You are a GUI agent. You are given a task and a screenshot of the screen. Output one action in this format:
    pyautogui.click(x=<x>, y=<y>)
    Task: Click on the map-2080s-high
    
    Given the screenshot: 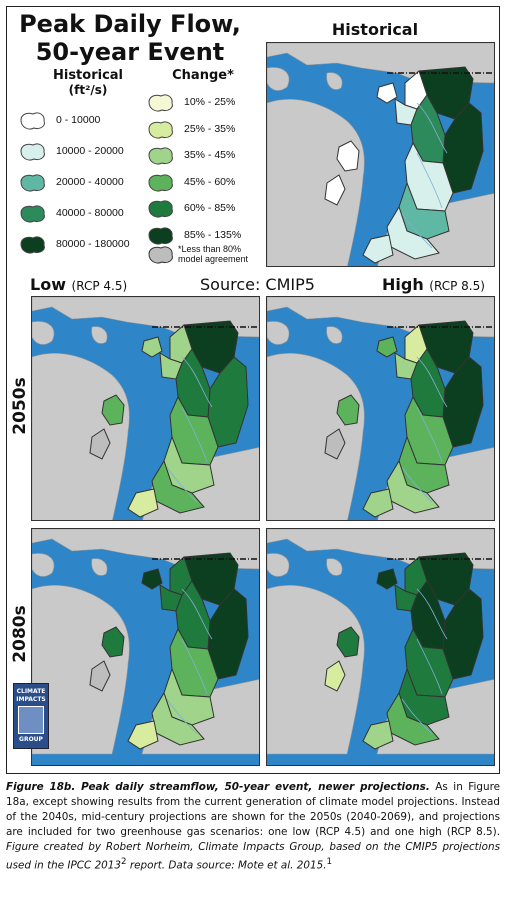 What is the action you would take?
    pyautogui.click(x=380, y=647)
    